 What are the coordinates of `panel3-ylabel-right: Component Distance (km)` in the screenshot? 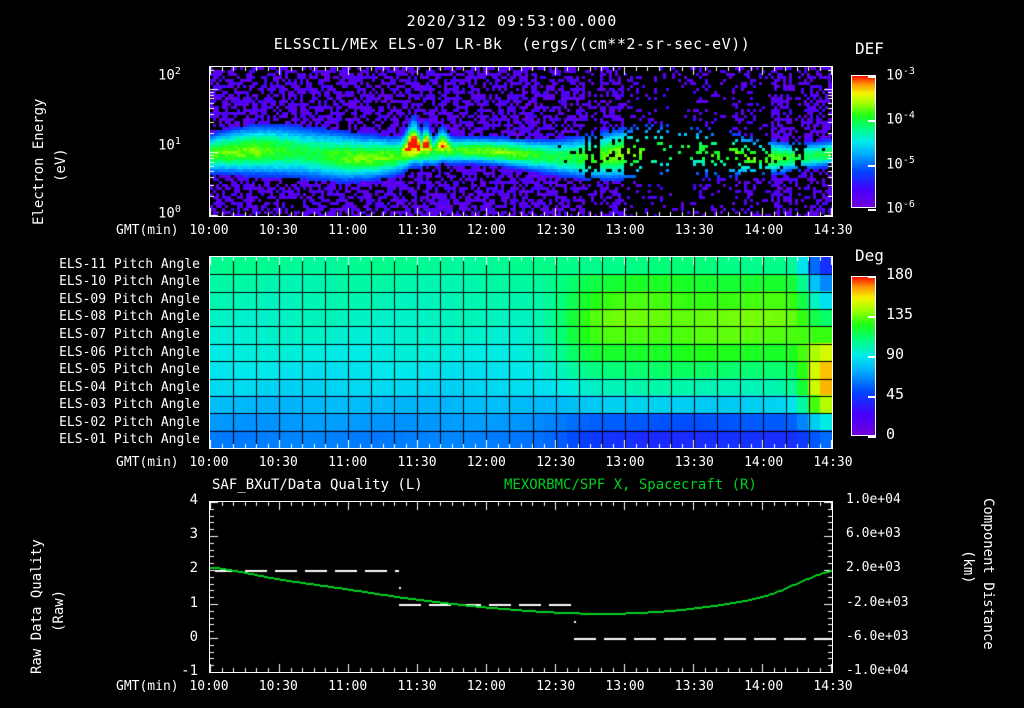 It's located at (985, 588).